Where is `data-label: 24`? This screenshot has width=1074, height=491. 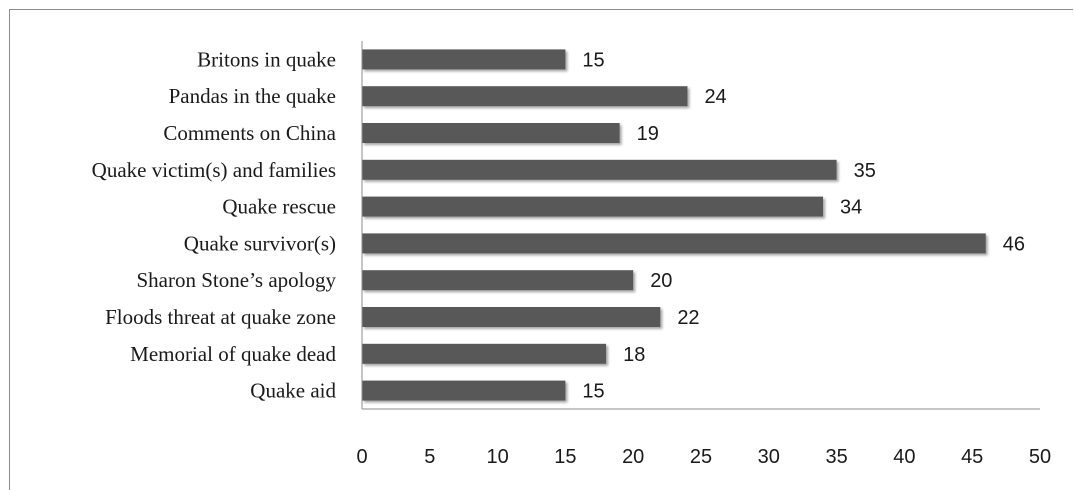 data-label: 24 is located at coordinates (715, 97).